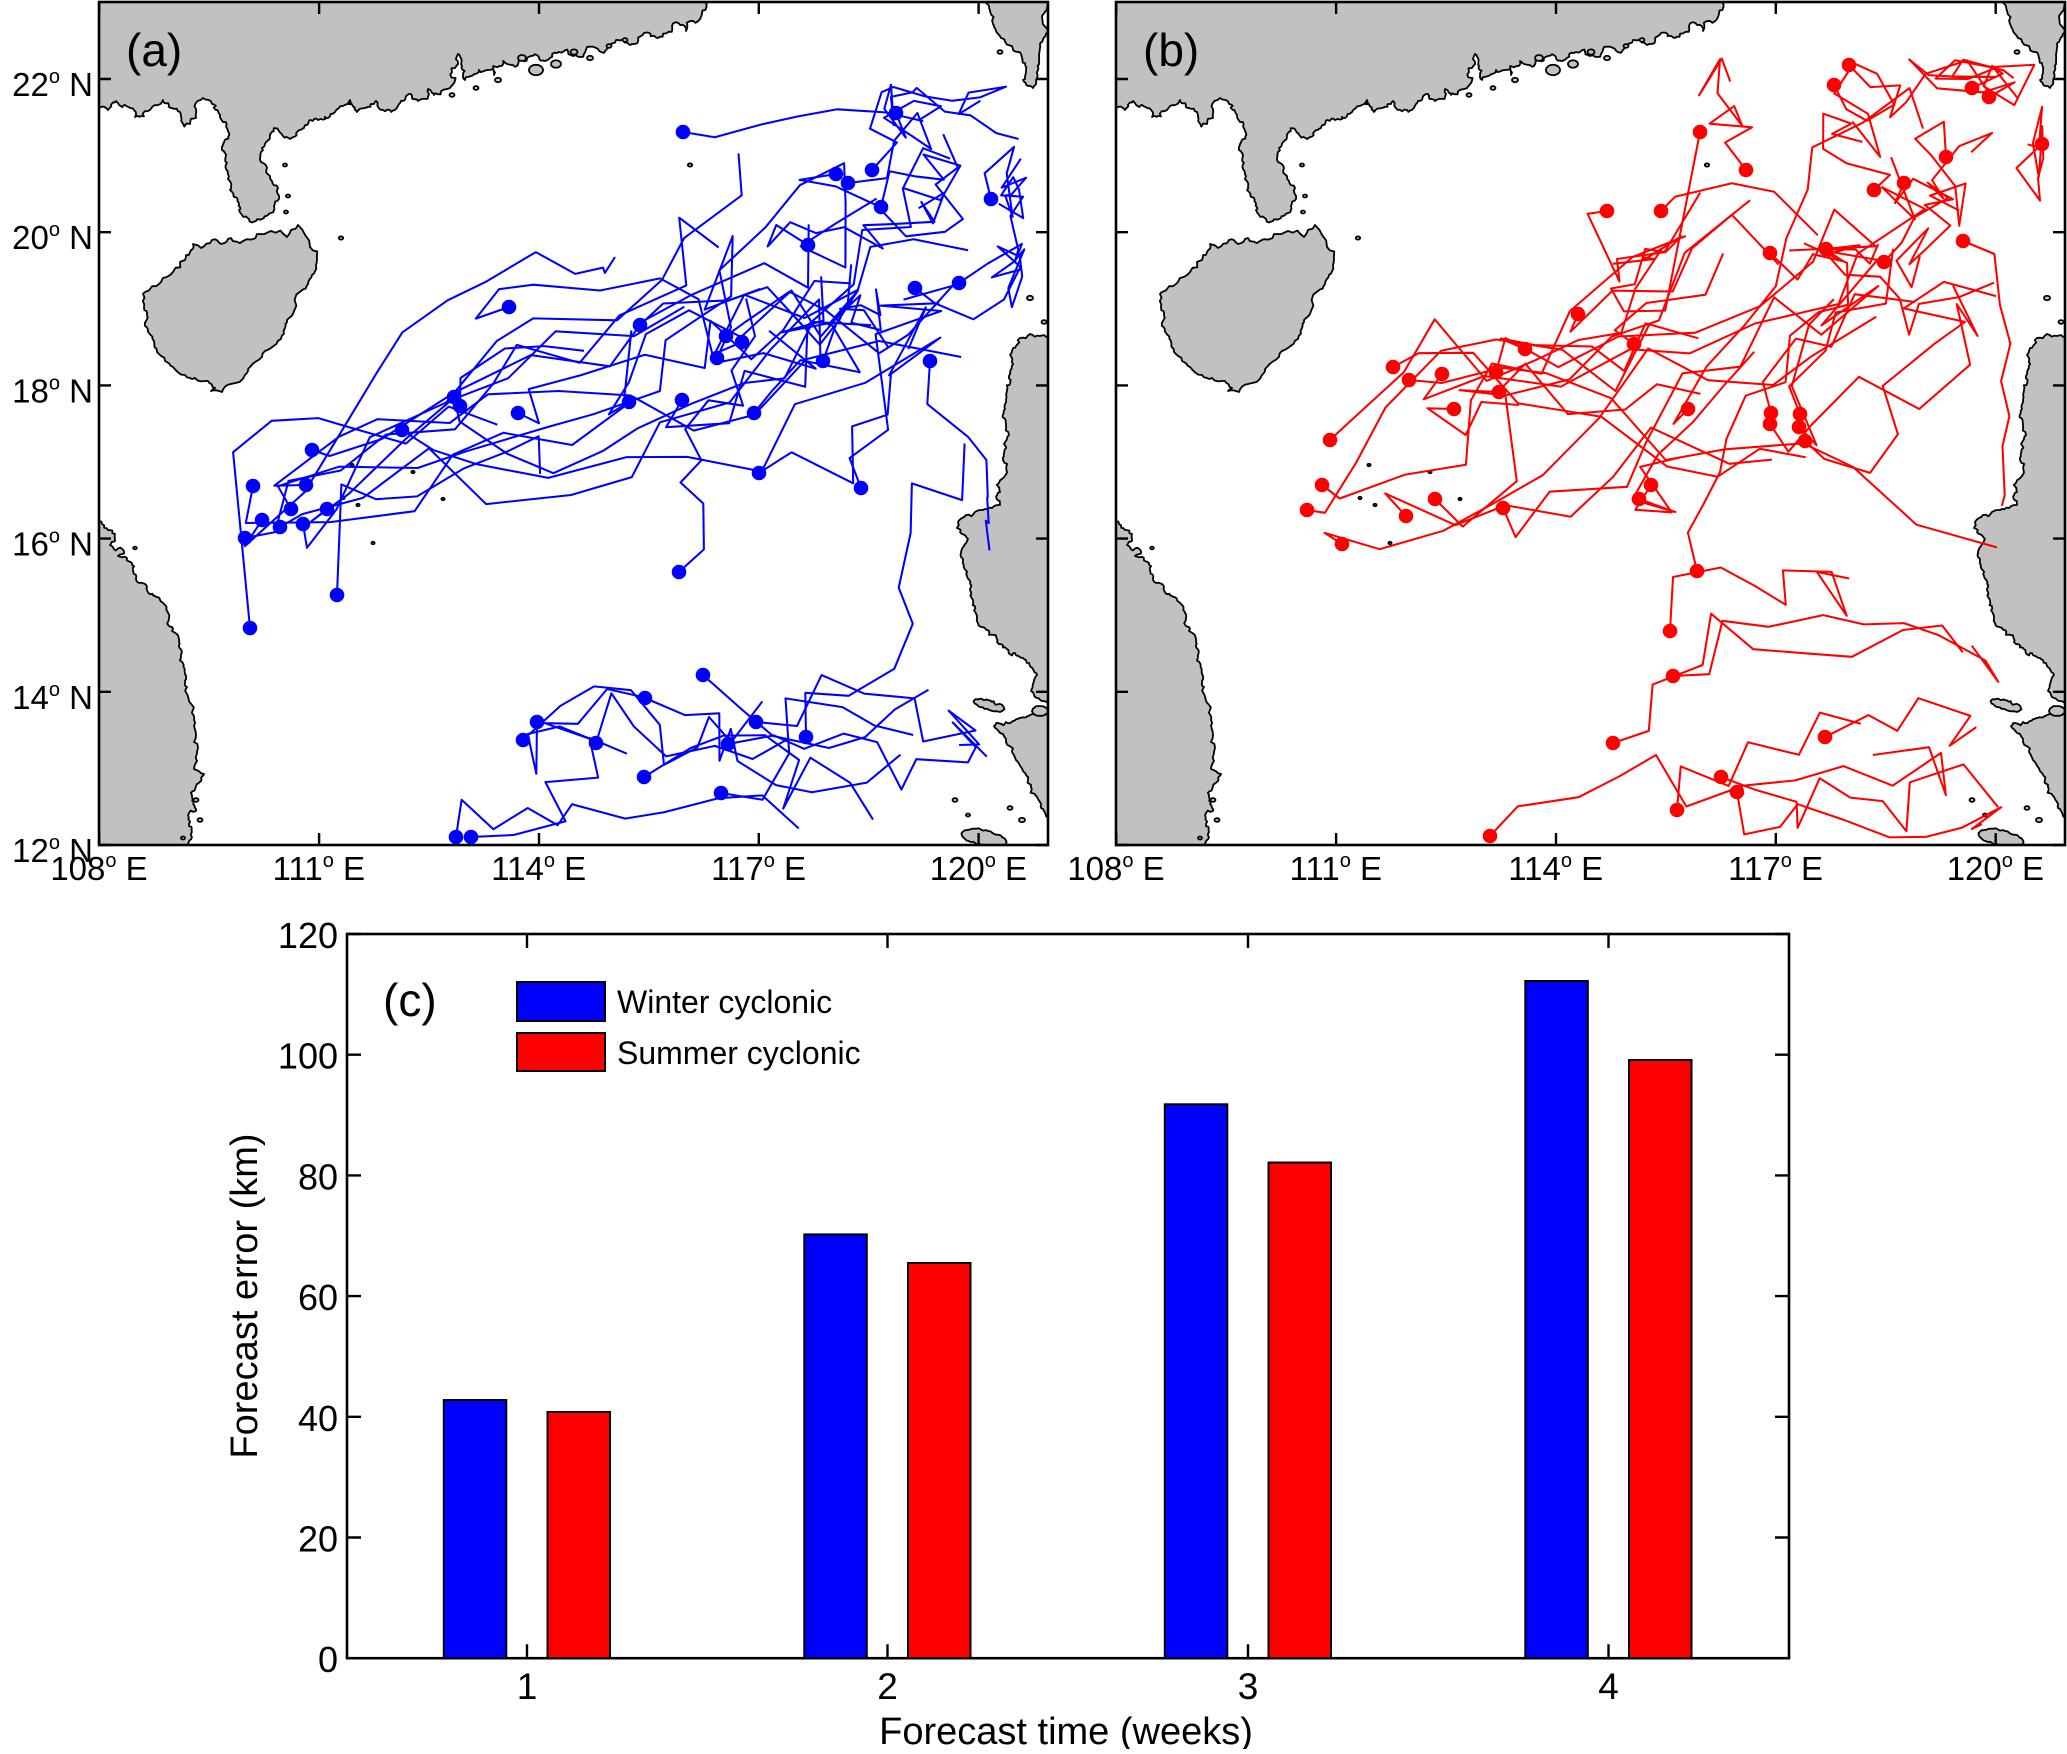 This screenshot has height=1754, width=2067. I want to click on svg-text: Summer cyclonic, so click(739, 1053).